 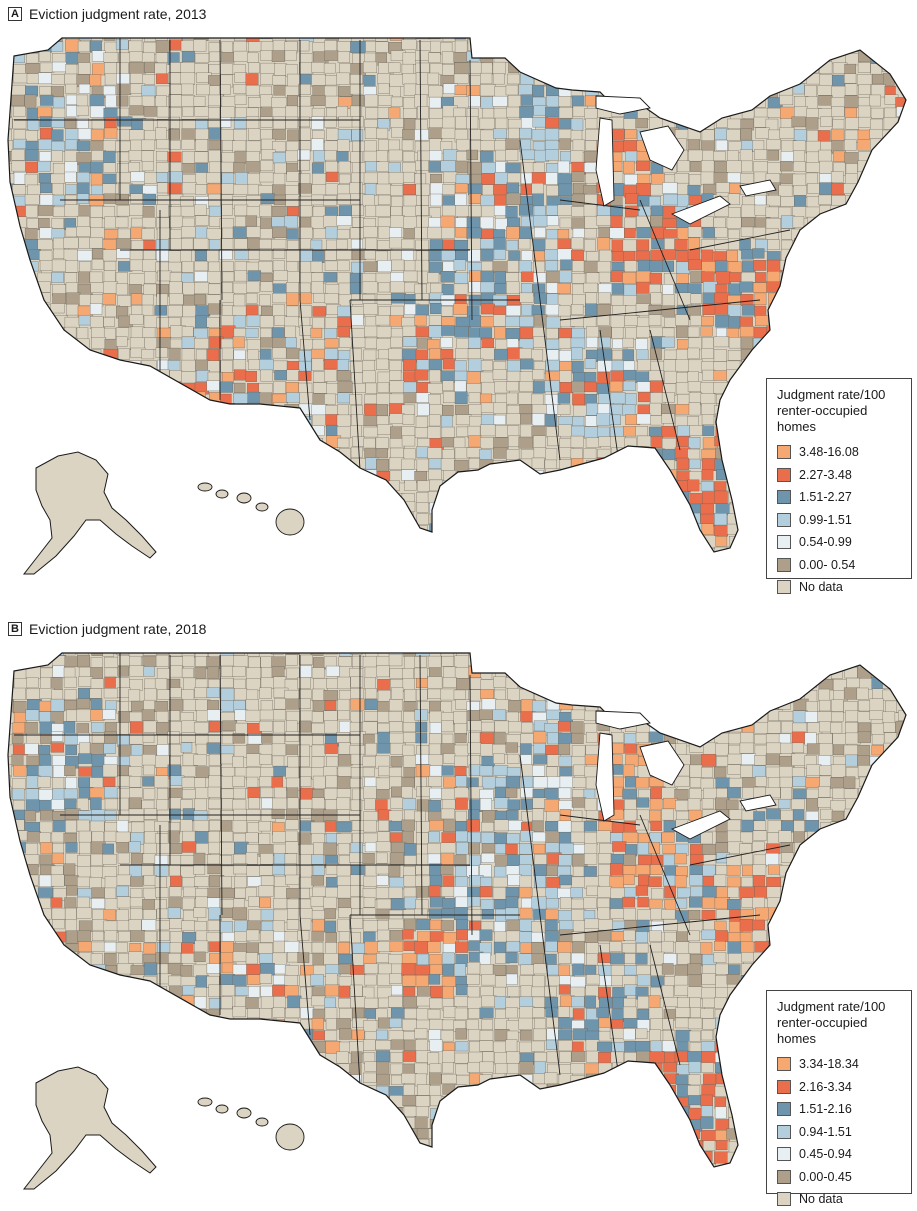 I want to click on panel-header: A Eviction judgment rate, 2013, so click(x=107, y=14).